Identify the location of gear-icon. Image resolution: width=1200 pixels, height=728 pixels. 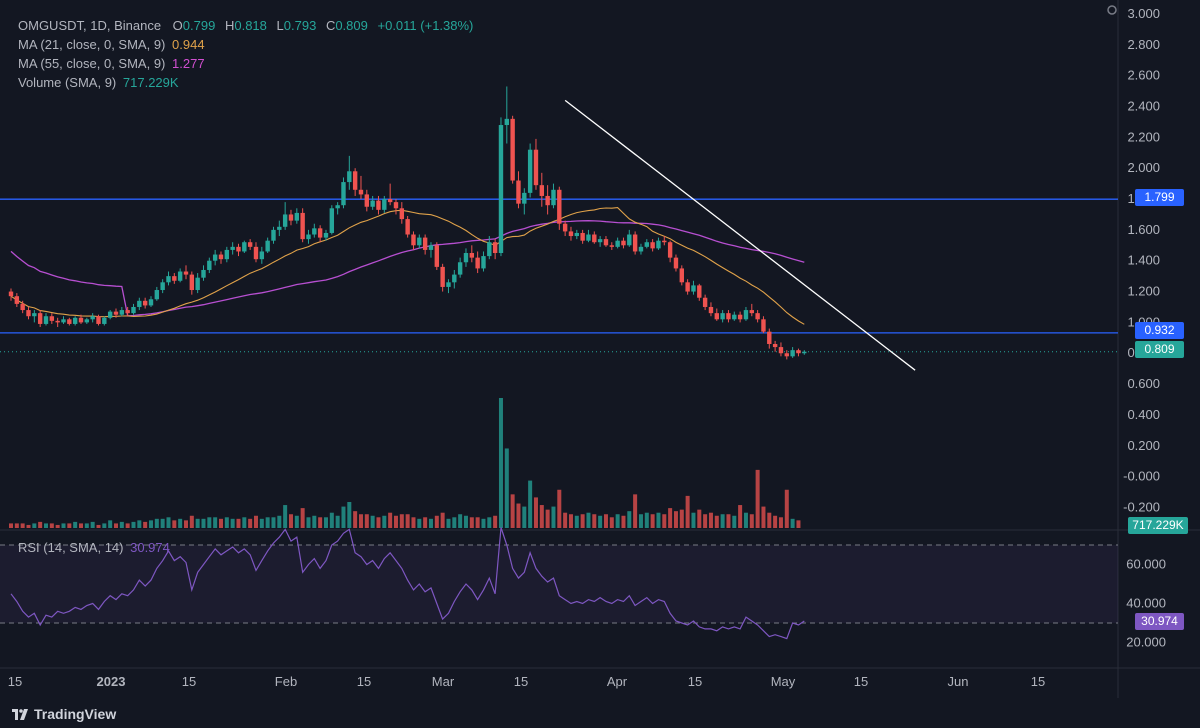
(1112, 10).